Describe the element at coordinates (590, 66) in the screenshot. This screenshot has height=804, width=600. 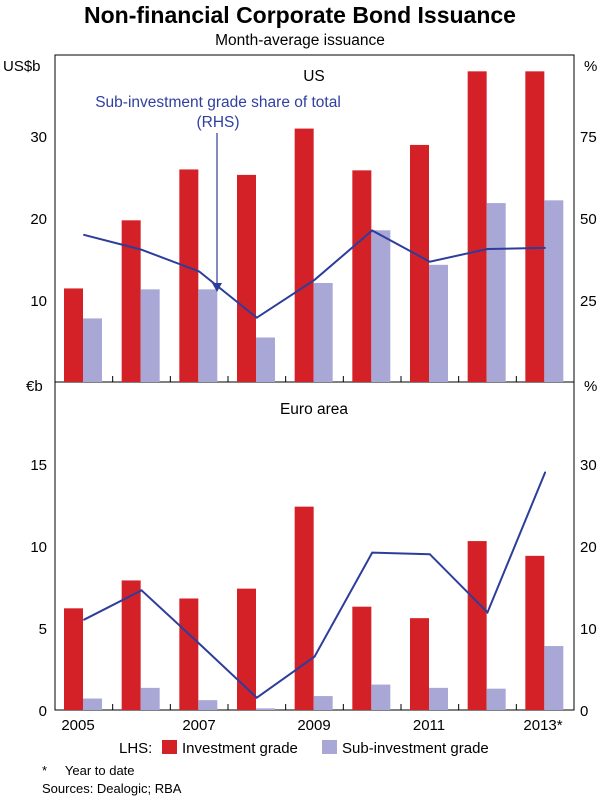
I see `us-right-unit: %` at that location.